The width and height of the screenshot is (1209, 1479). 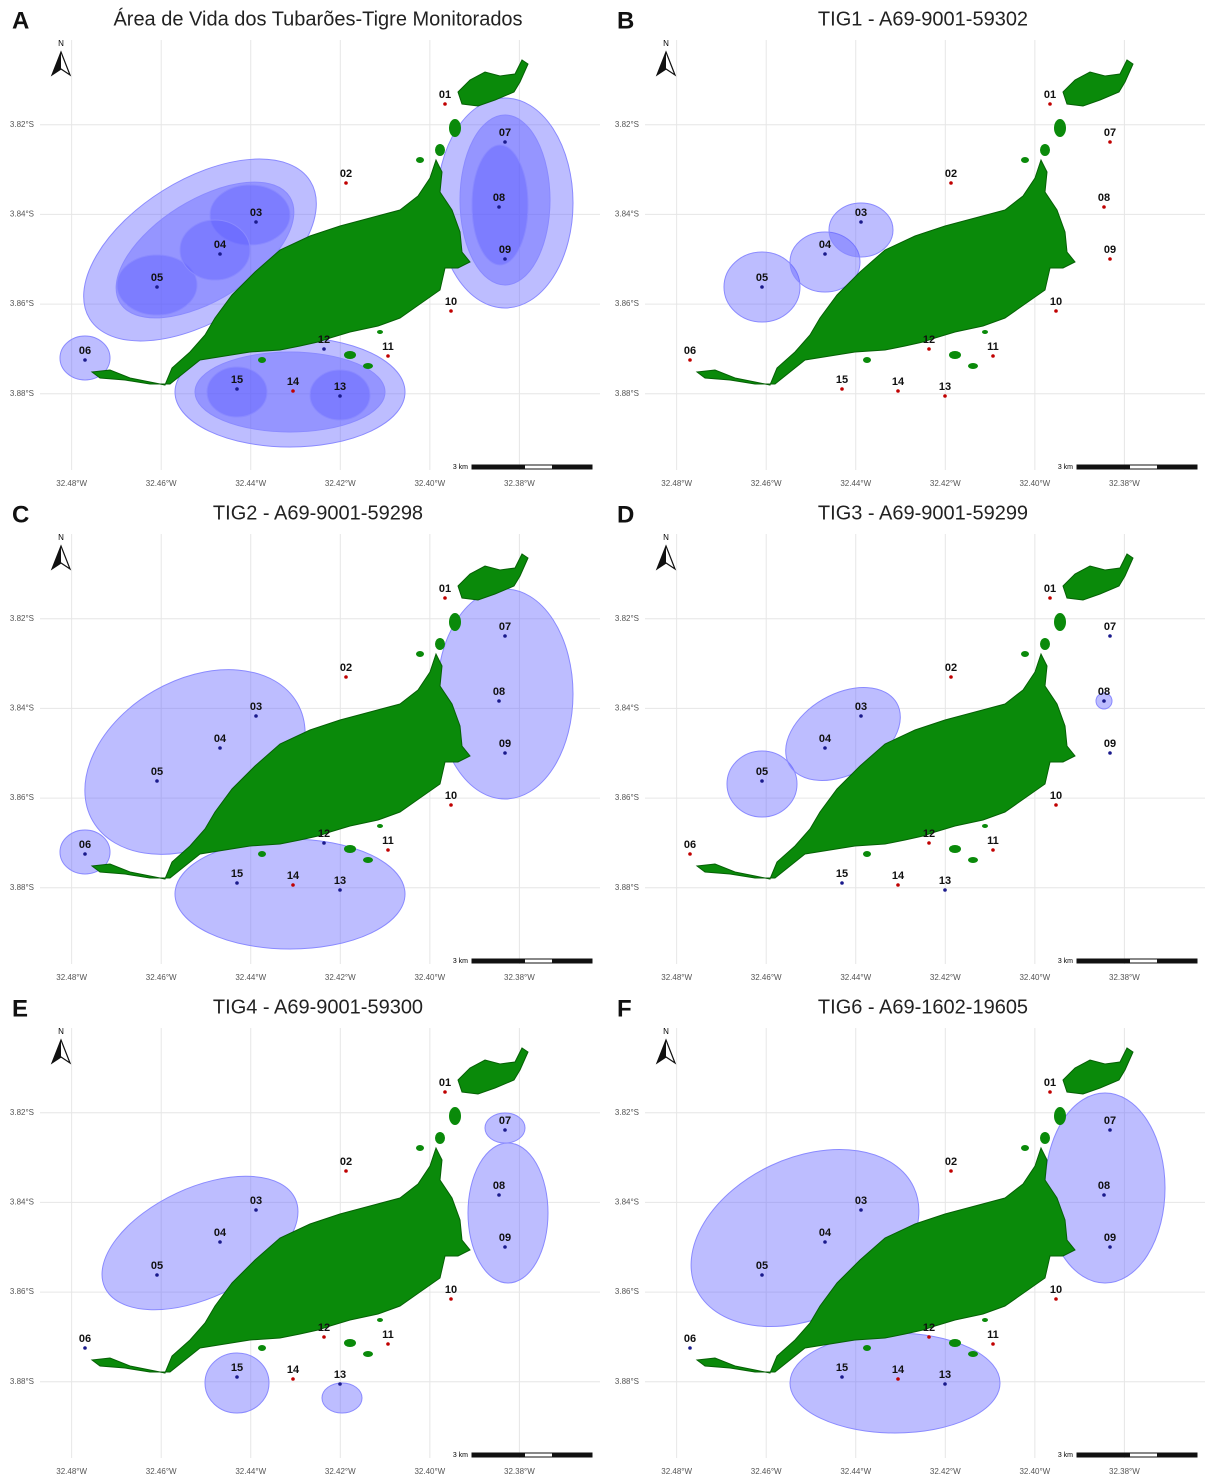 What do you see at coordinates (661, 1051) in the screenshot?
I see `north-arrow` at bounding box center [661, 1051].